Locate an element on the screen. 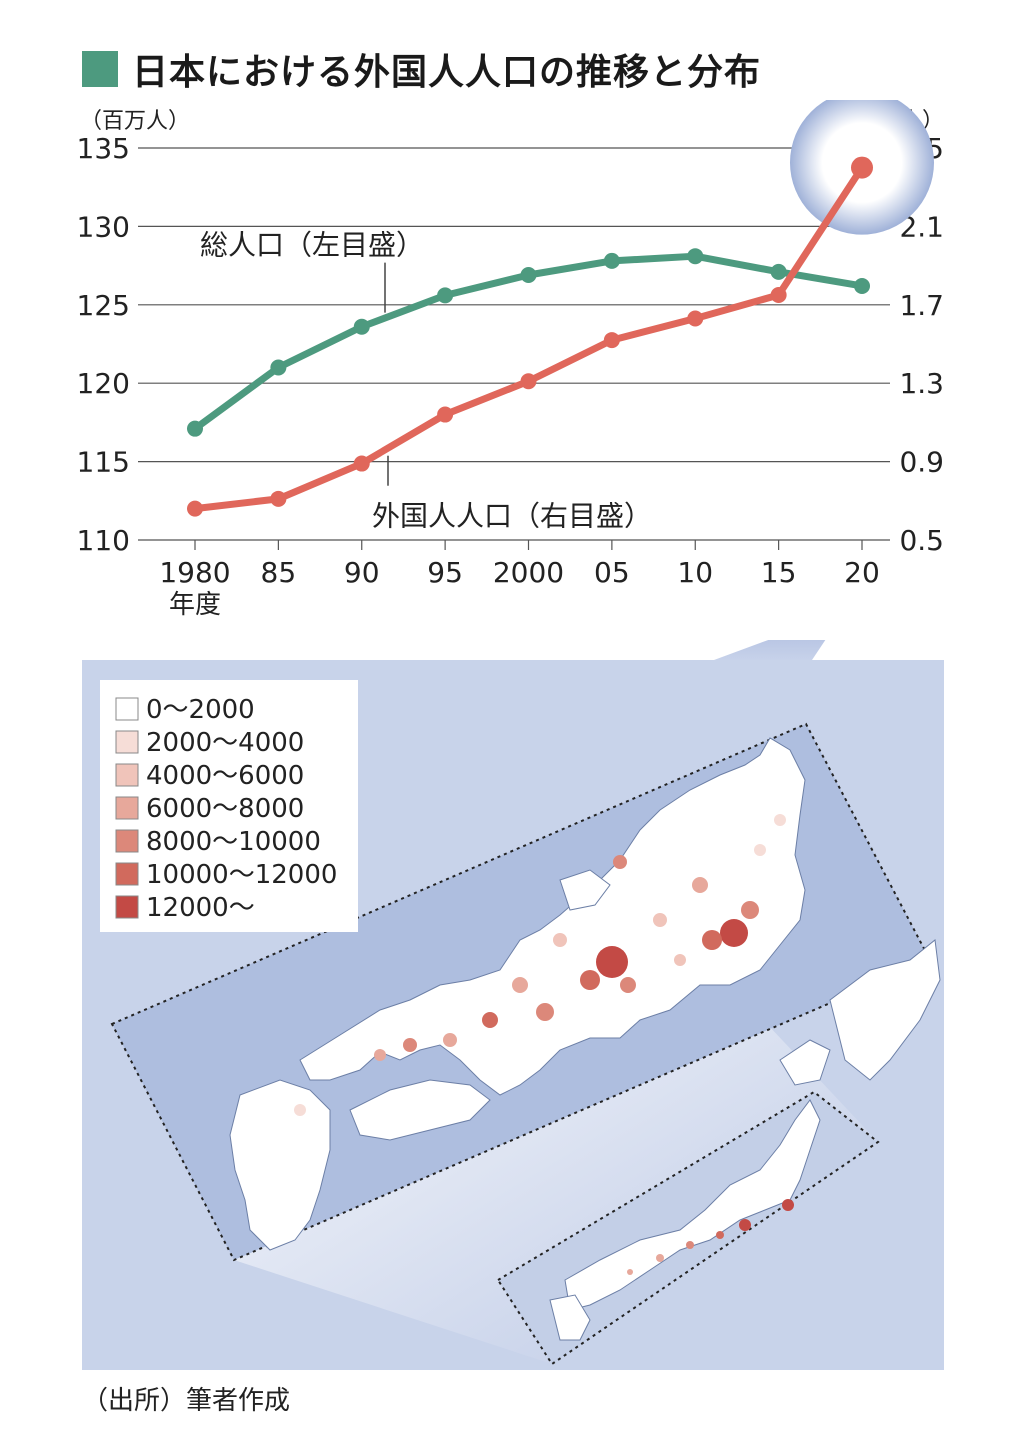  honshu-island is located at coordinates (552, 916).